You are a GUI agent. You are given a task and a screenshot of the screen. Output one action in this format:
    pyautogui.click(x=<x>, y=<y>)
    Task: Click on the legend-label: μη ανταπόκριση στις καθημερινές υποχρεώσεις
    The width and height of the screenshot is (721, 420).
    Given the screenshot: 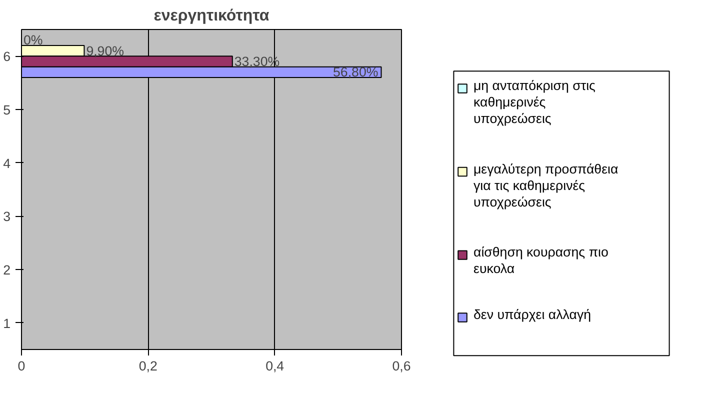 What is the action you would take?
    pyautogui.click(x=535, y=102)
    